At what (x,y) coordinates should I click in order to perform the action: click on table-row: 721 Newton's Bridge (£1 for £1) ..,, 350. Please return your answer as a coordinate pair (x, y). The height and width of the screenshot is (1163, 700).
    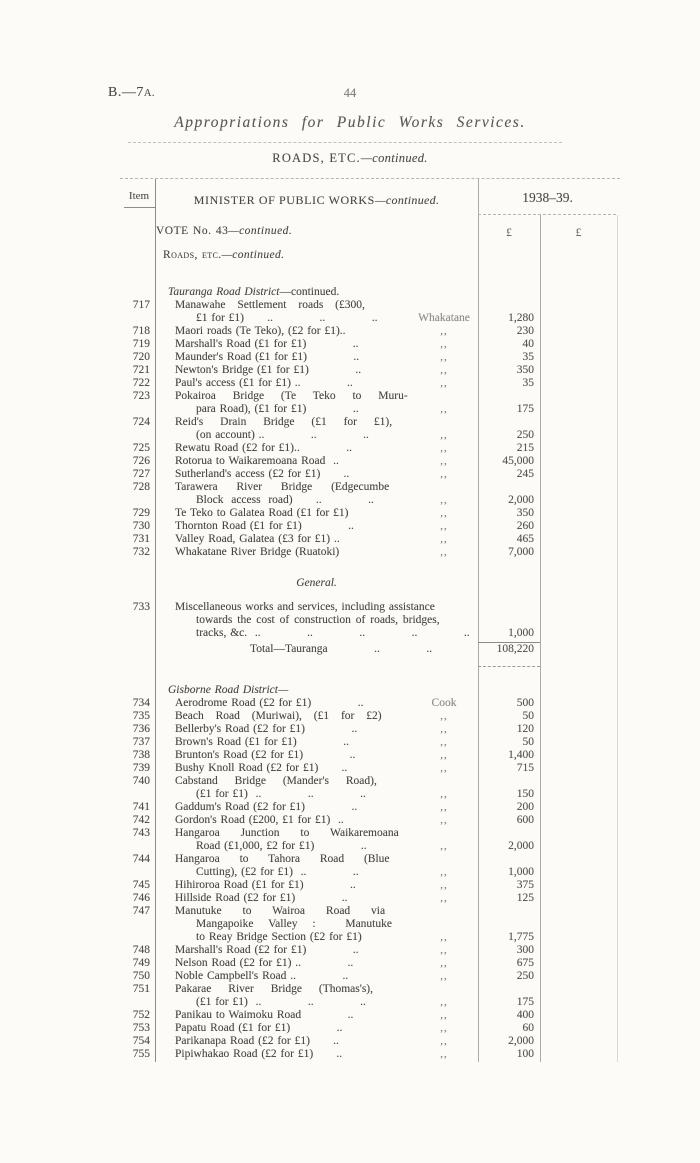
    Looking at the image, I should click on (375, 370).